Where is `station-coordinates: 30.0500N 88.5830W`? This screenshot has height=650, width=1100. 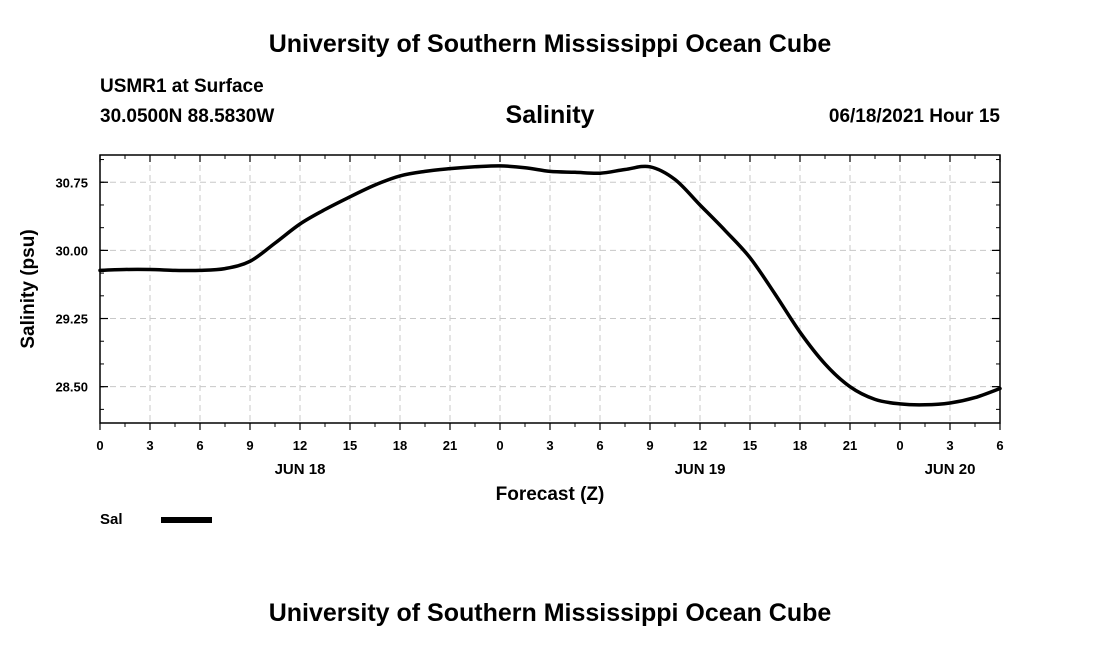
station-coordinates: 30.0500N 88.5830W is located at coordinates (187, 116).